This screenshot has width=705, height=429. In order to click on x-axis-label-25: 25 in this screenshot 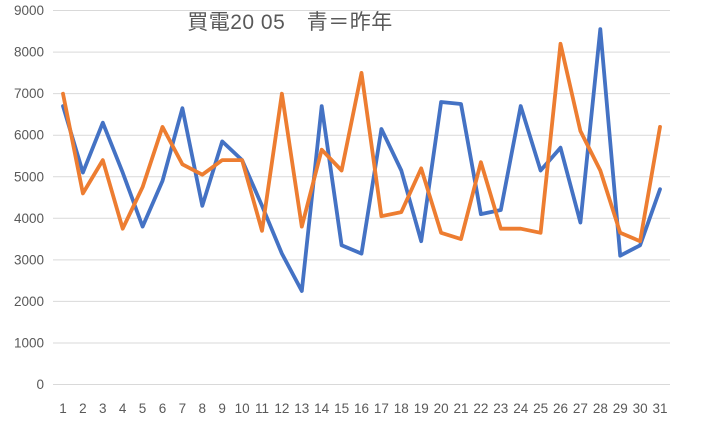, I will do `click(540, 408)`.